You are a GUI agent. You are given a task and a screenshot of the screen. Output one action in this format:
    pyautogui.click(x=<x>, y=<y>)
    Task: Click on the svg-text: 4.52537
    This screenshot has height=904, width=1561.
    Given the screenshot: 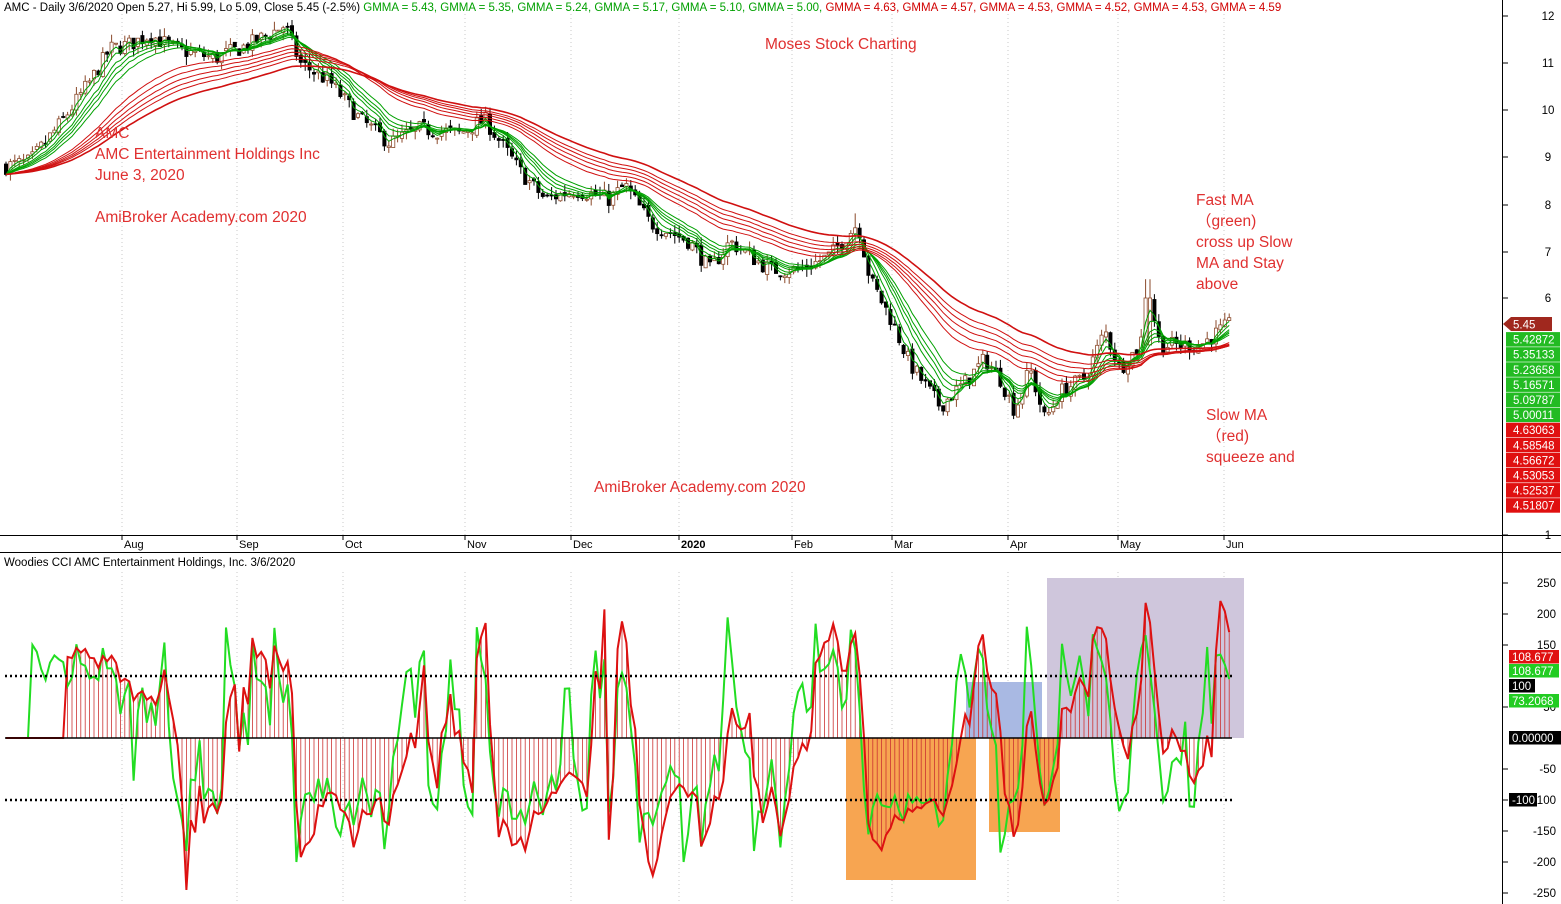 What is the action you would take?
    pyautogui.click(x=1534, y=492)
    